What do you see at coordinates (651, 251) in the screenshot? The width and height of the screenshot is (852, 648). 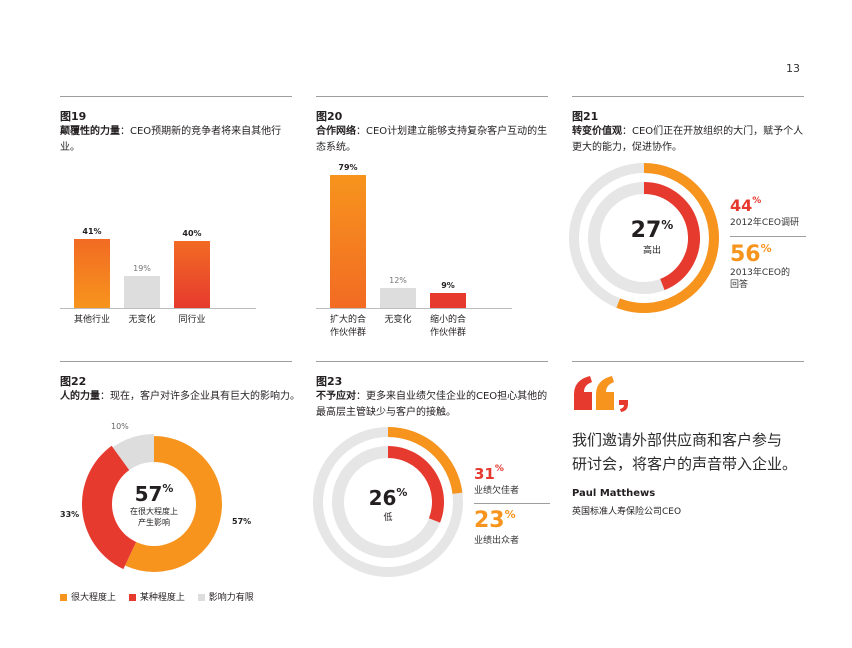 I see `fig21-center-label: 高出` at bounding box center [651, 251].